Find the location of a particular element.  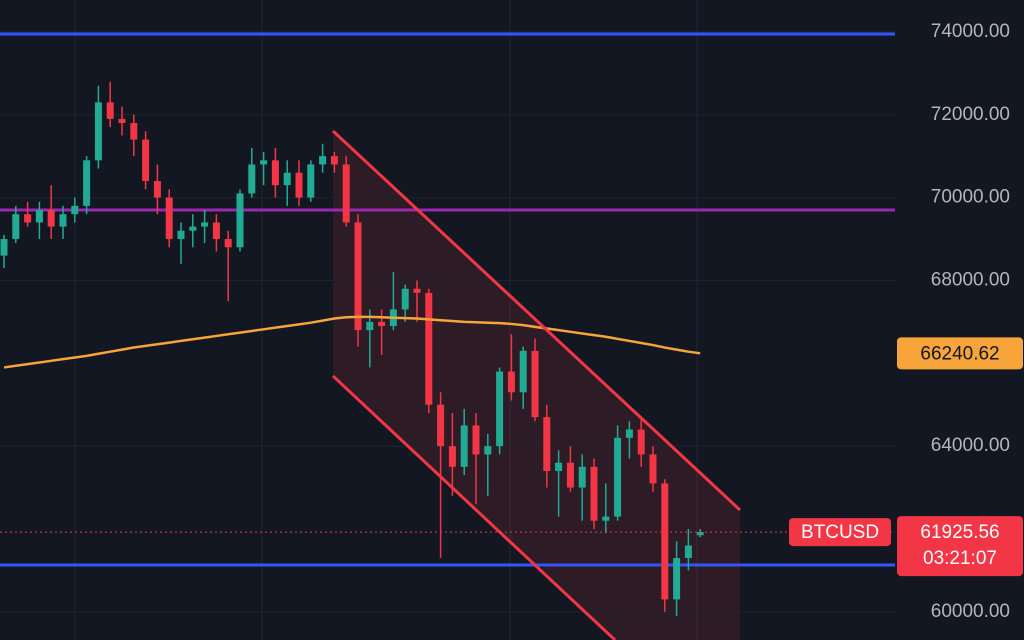

ma-price-label: 66240.62 is located at coordinates (959, 353).